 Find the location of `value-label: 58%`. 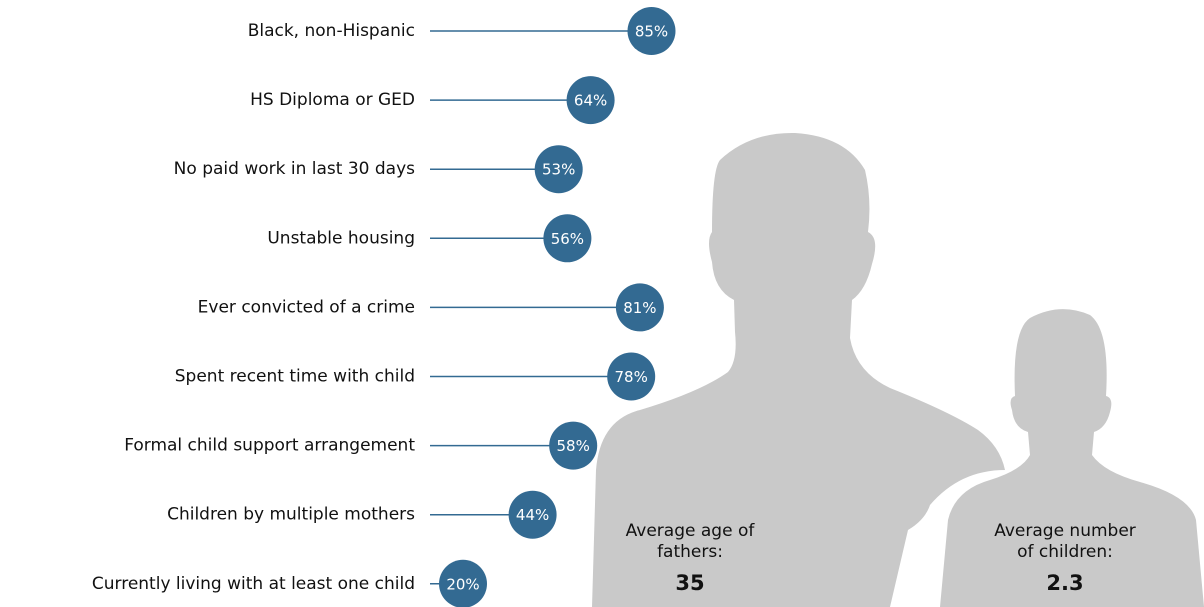

value-label: 58% is located at coordinates (573, 446).